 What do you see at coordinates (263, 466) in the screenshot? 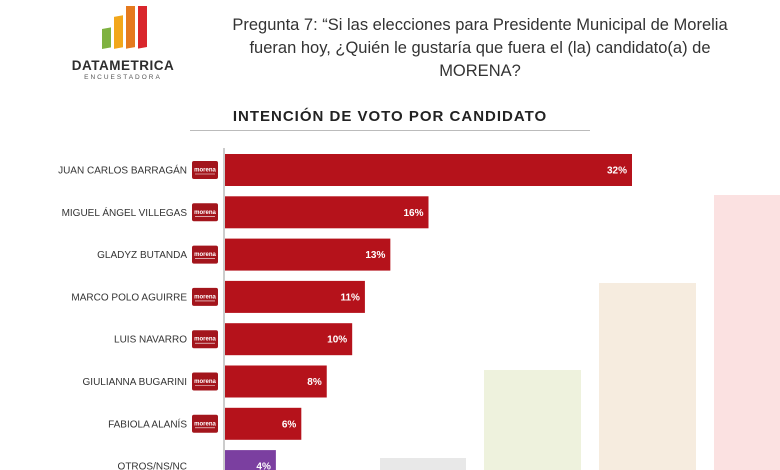
I see `value-label: 4%` at bounding box center [263, 466].